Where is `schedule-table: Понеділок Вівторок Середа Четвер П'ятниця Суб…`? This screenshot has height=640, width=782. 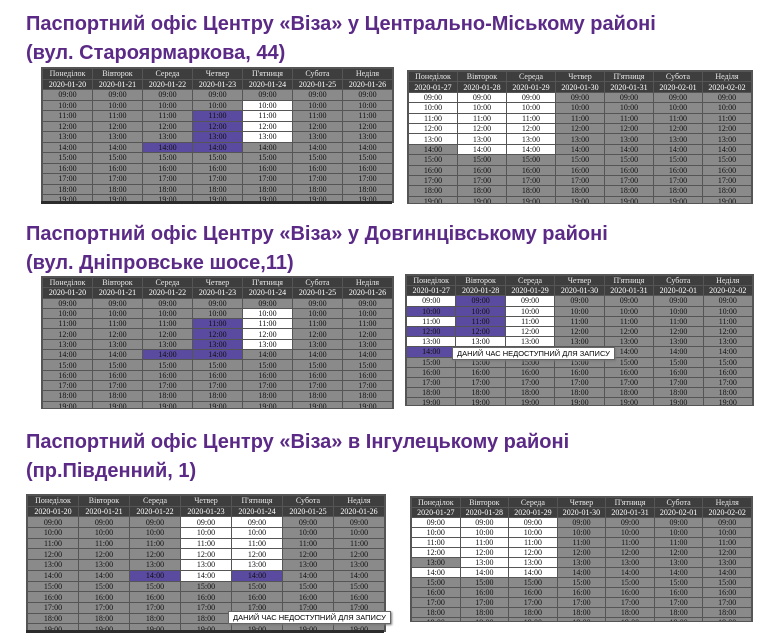
schedule-table: Понеділок Вівторок Середа Четвер П'ятниця Суб… is located at coordinates (217, 342).